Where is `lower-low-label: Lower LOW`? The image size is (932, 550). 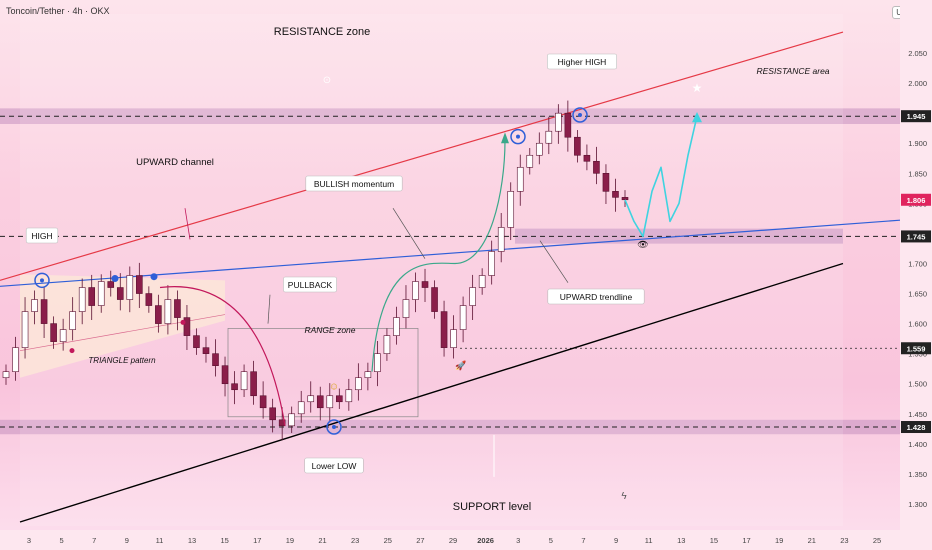
lower-low-label: Lower LOW is located at coordinates (334, 466).